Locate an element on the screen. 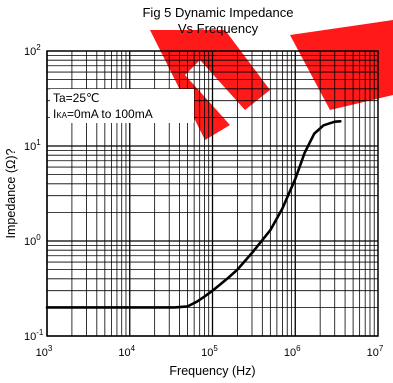 The width and height of the screenshot is (393, 383). chart-title-line2: Vs Frequency is located at coordinates (218, 28).